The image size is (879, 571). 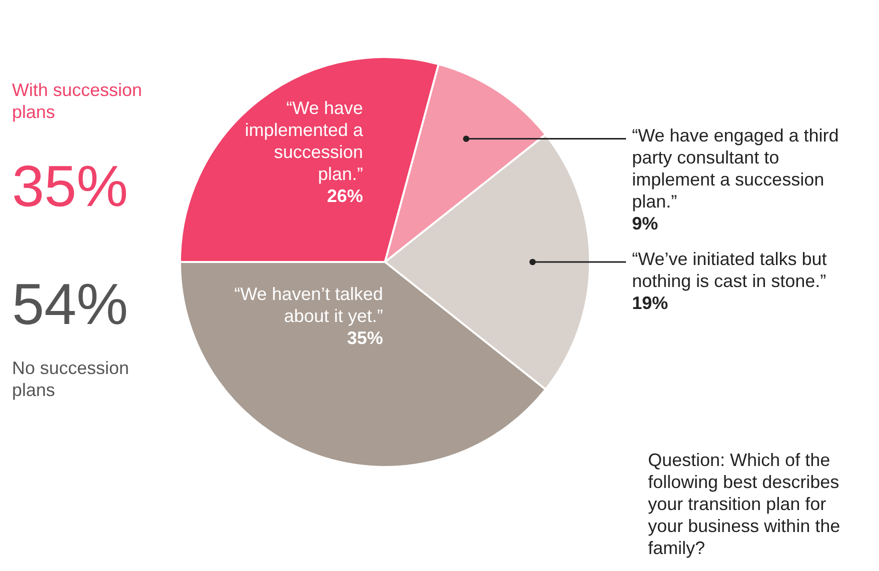 What do you see at coordinates (744, 504) in the screenshot?
I see `text: Question: Which of the following best describes your transition plan for your business within the family?` at bounding box center [744, 504].